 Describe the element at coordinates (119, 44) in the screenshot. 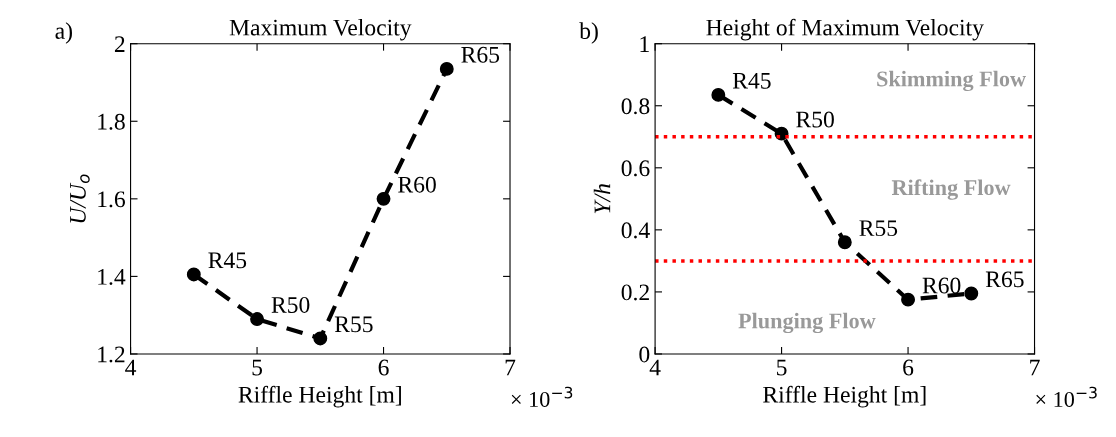

I see `y-tick-label: 2` at that location.